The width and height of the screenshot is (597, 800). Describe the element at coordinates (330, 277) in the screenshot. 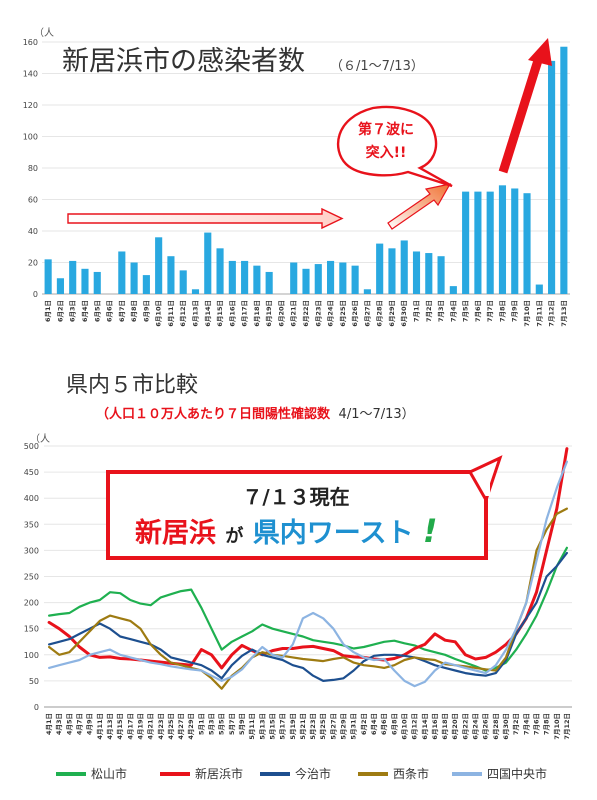

I see `bar-6月24日` at that location.